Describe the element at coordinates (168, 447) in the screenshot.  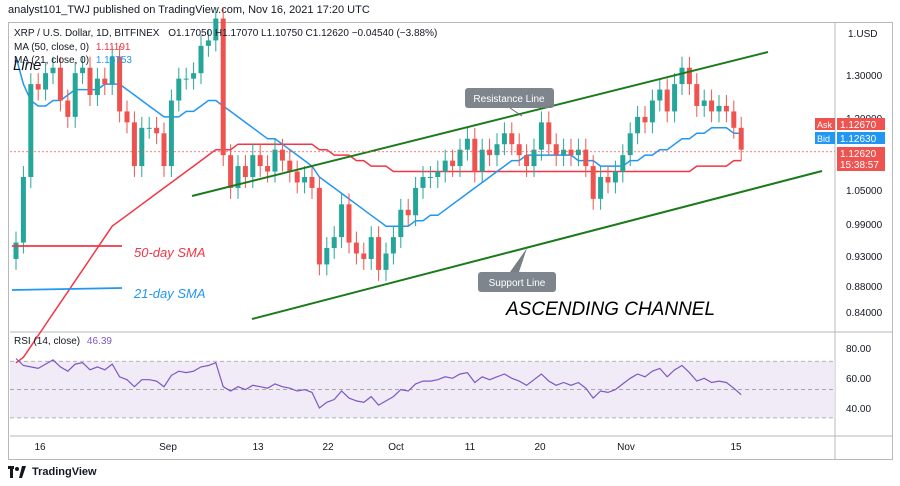
I see `time-tick-label: Sep` at that location.